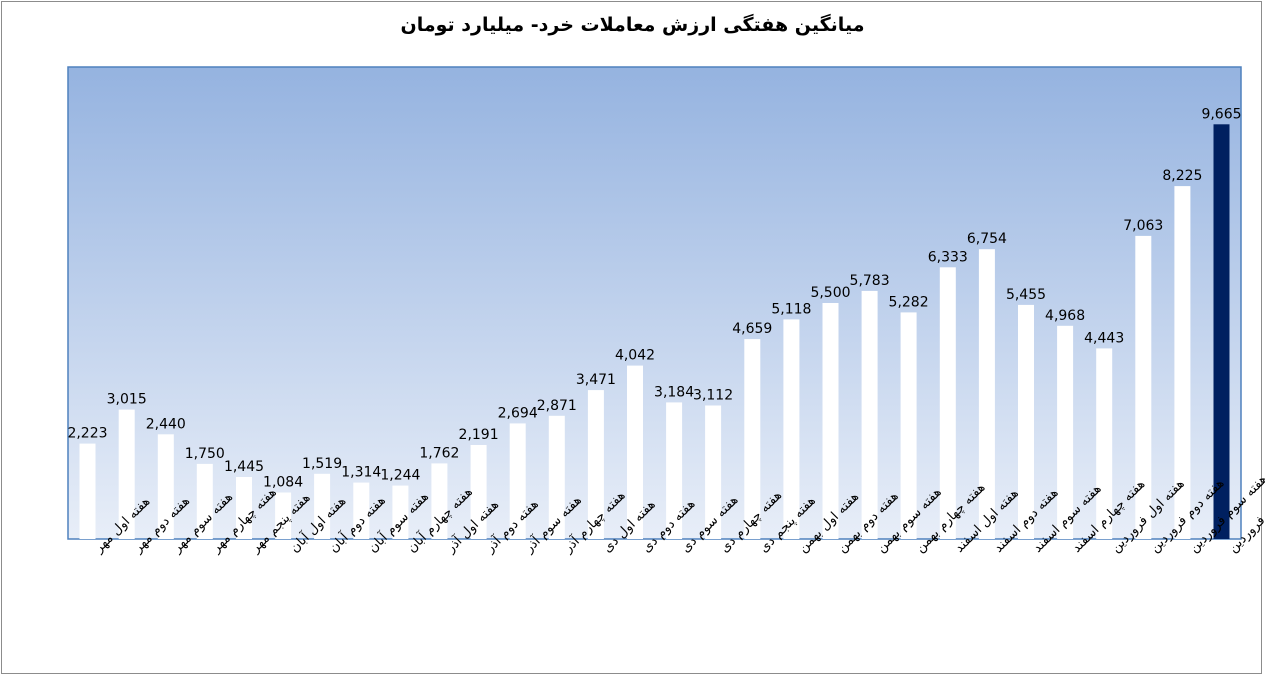  Describe the element at coordinates (791, 309) in the screenshot. I see `data-label: 5,118` at that location.